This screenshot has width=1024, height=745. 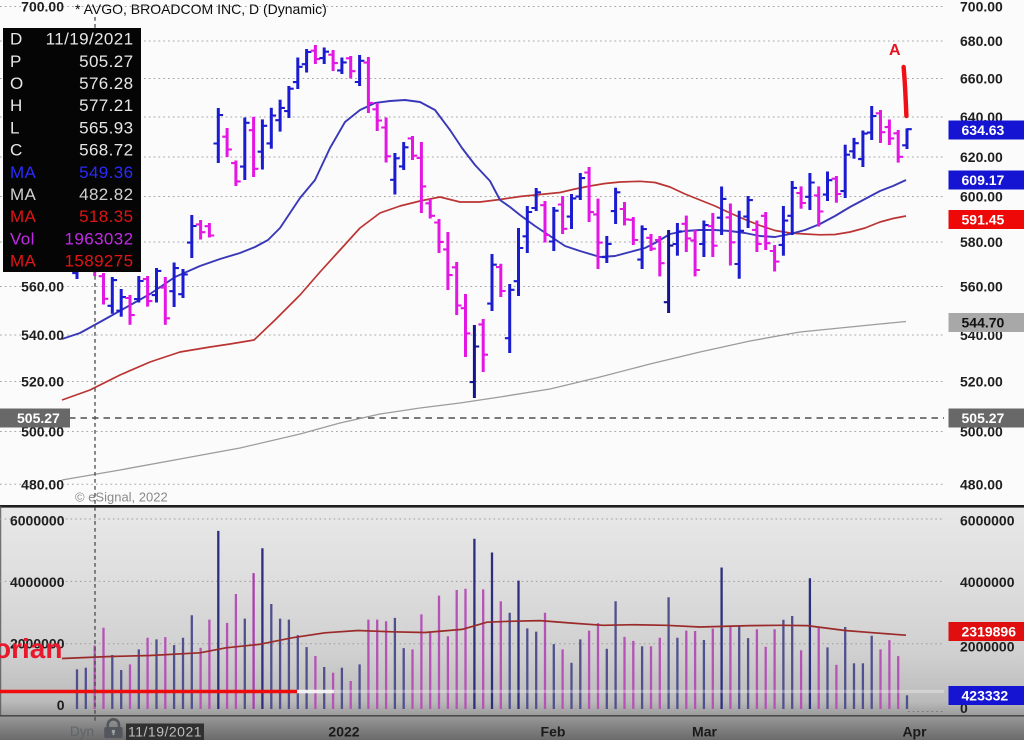 What do you see at coordinates (16, 39) in the screenshot?
I see `svg-text: D` at bounding box center [16, 39].